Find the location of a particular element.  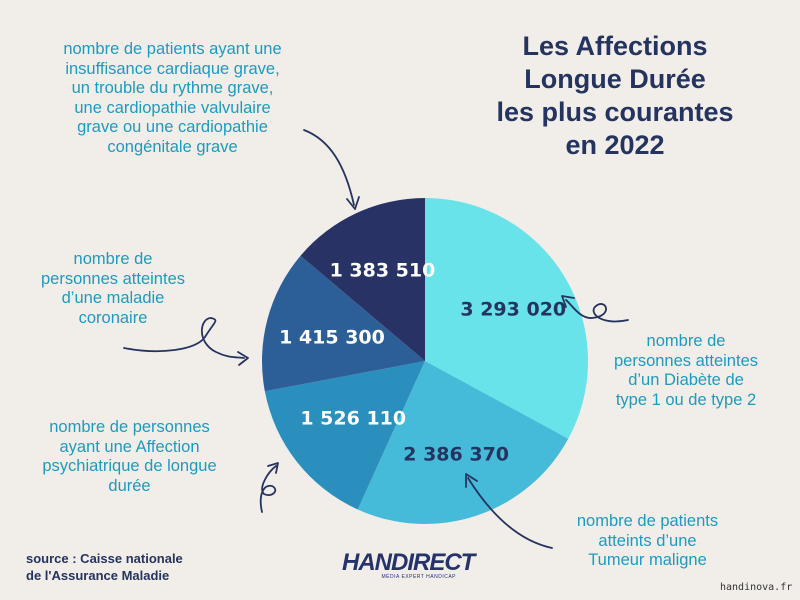

title-line: Longue Durée is located at coordinates (615, 79).